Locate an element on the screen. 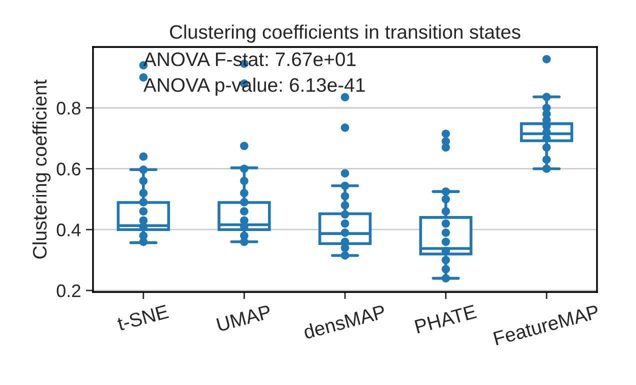 This screenshot has width=636, height=385. y-tick-label: 0.8 is located at coordinates (68, 108).